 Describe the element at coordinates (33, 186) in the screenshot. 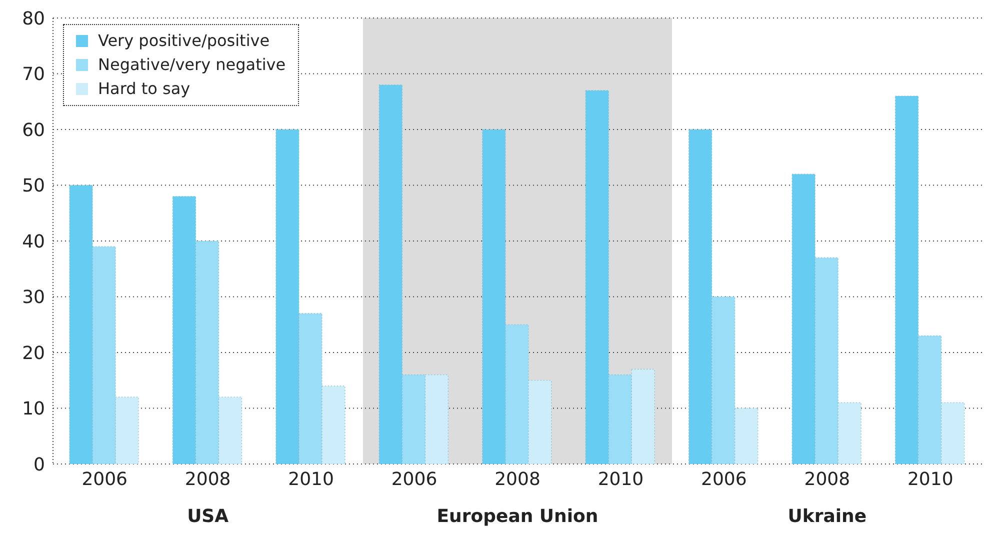

I see `y-tick-label: 50` at that location.